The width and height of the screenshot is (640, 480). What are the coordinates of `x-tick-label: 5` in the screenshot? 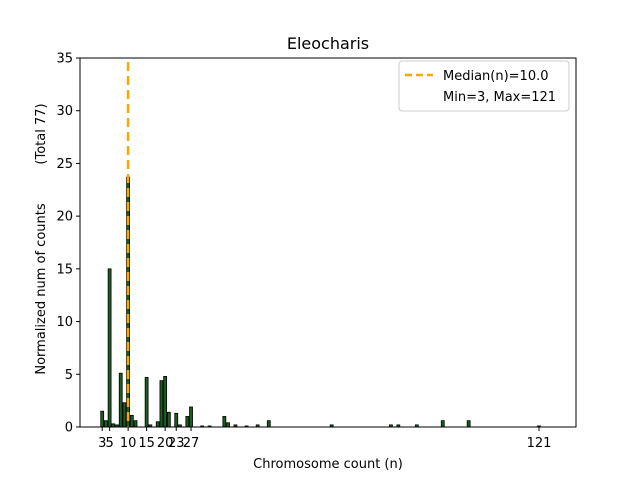 It's located at (109, 443).